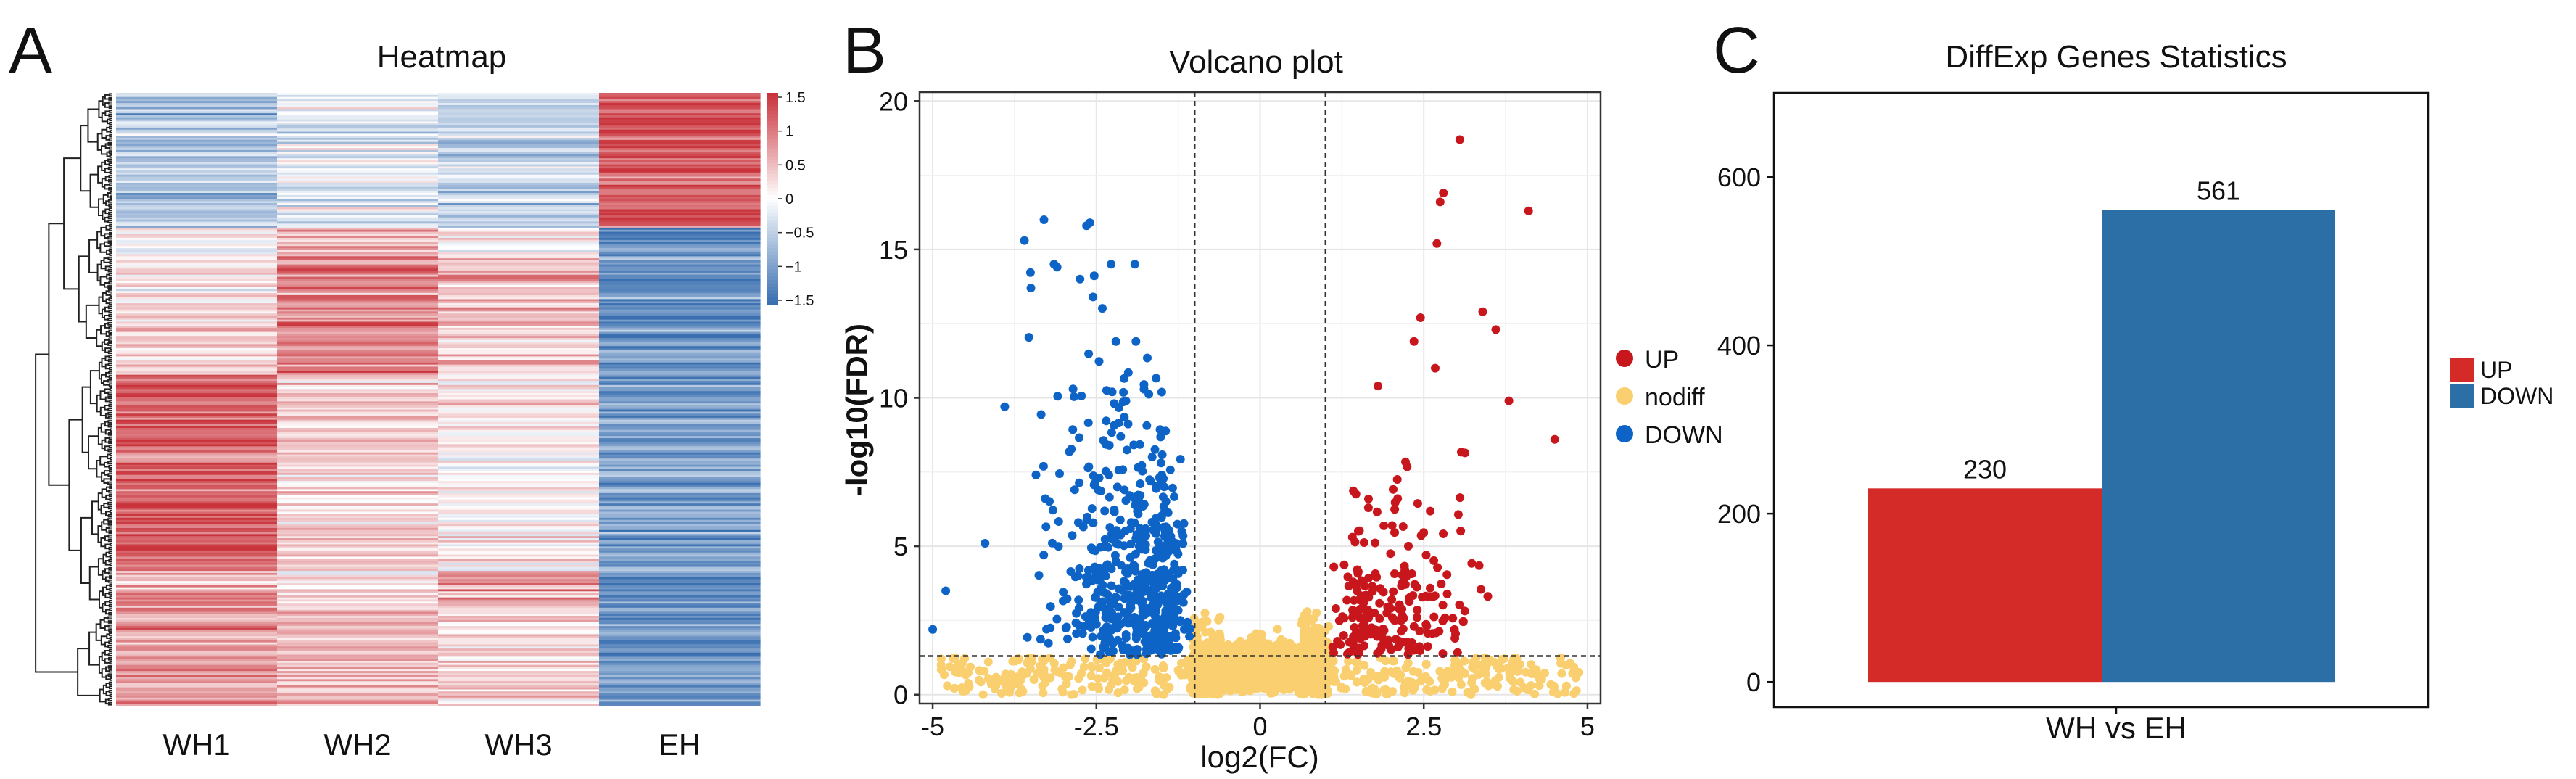  What do you see at coordinates (901, 695) in the screenshot?
I see `volcano-y-tick-label: 0` at bounding box center [901, 695].